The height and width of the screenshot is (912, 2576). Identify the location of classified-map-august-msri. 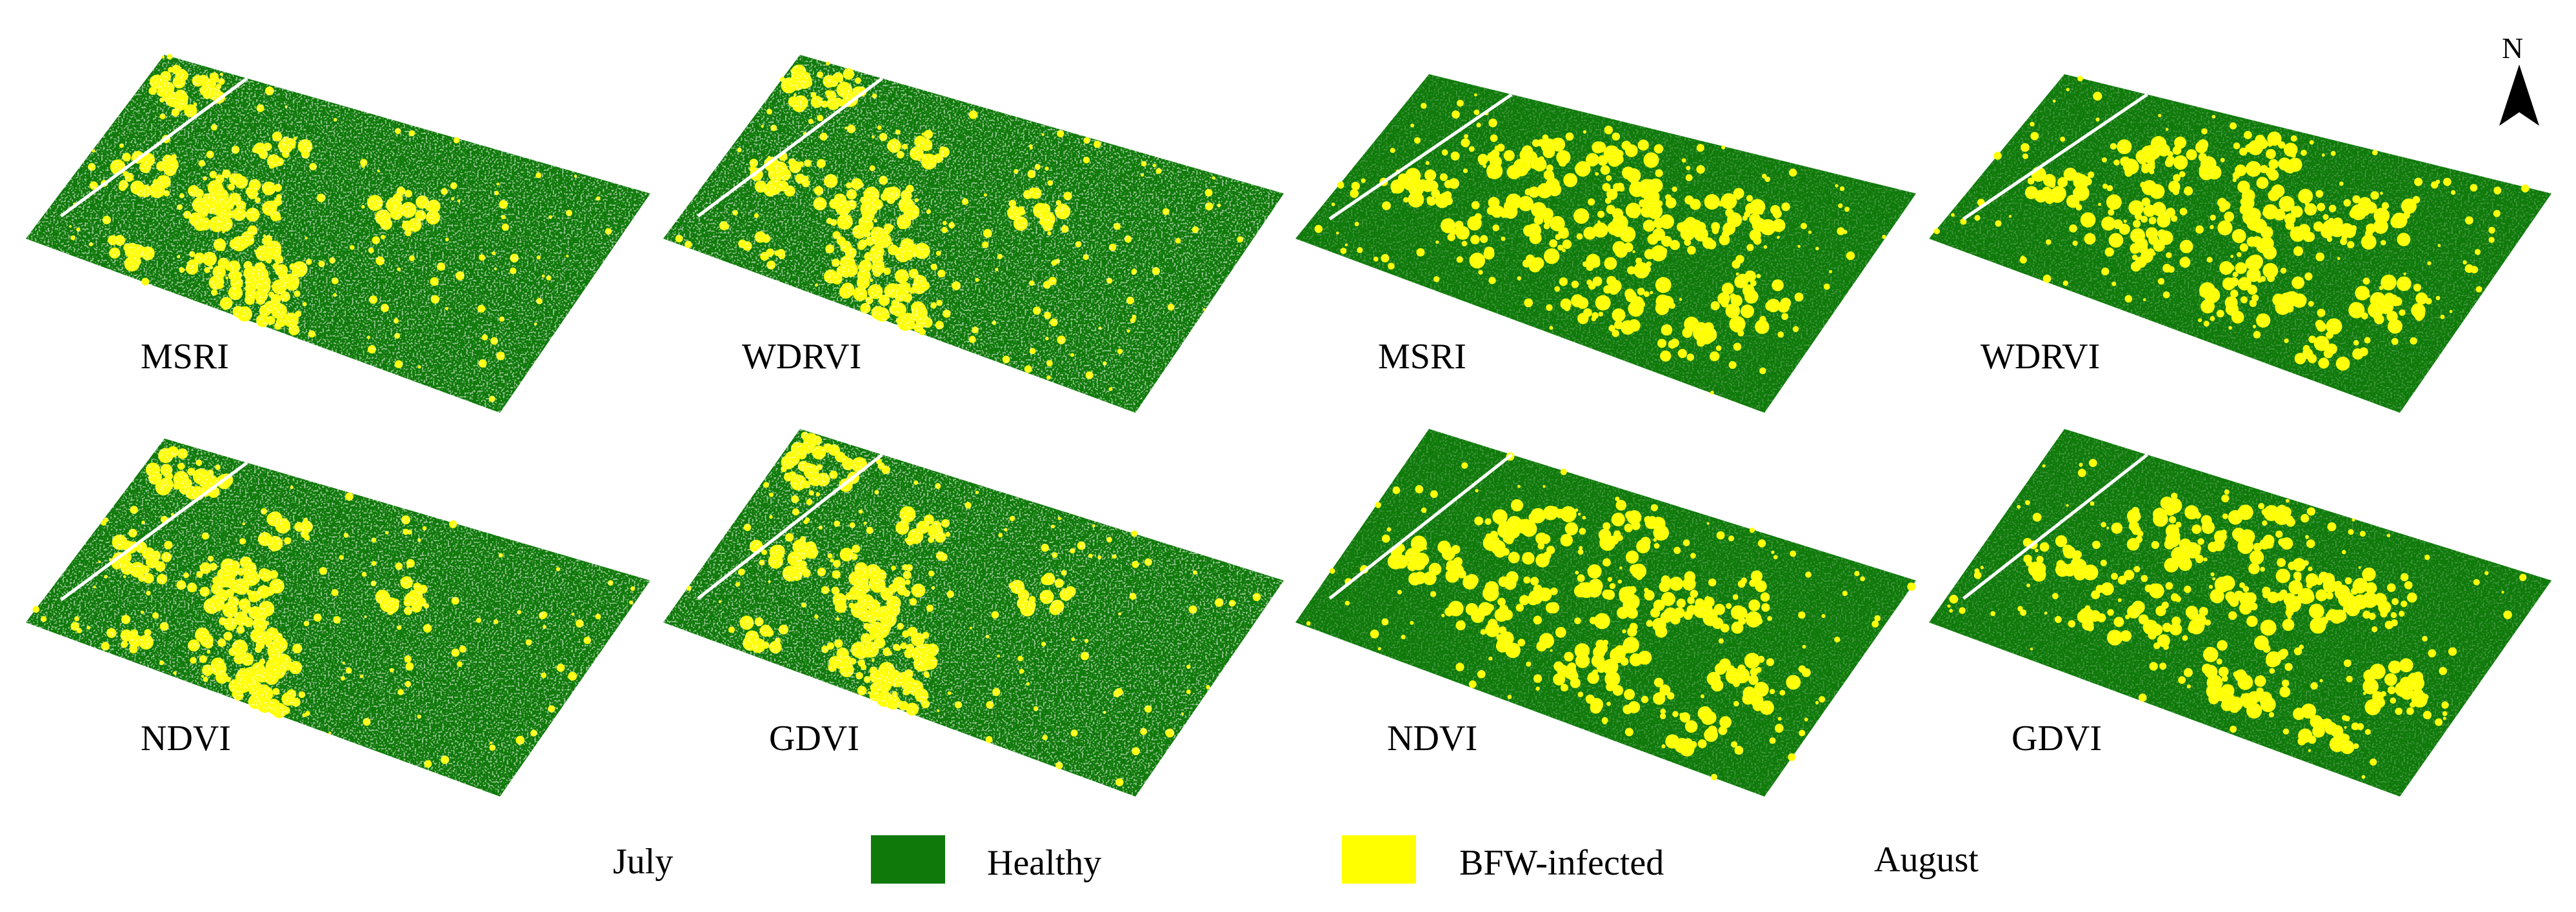
(1605, 244).